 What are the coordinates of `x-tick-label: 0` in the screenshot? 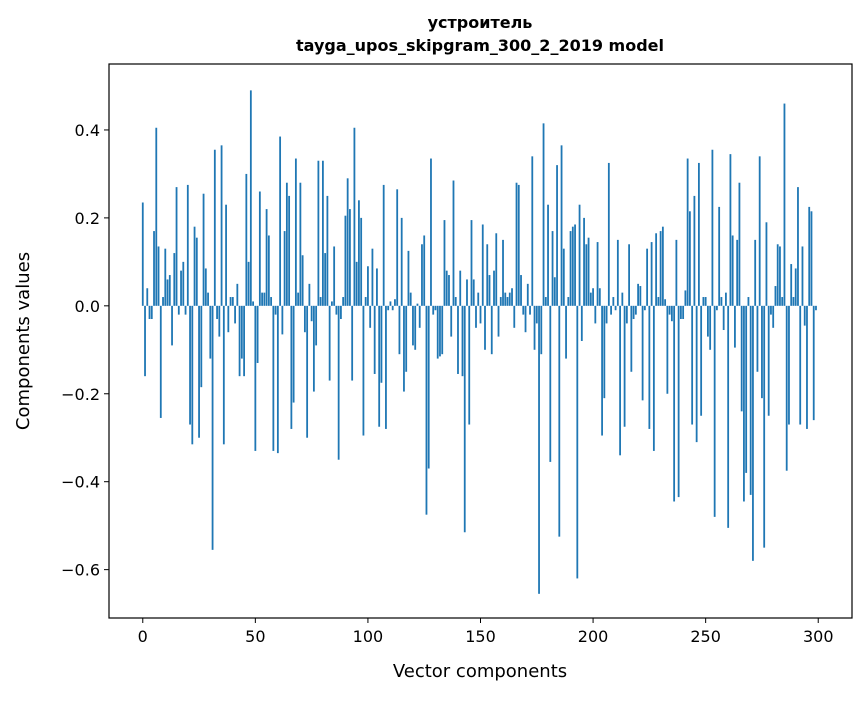 It's located at (143, 636).